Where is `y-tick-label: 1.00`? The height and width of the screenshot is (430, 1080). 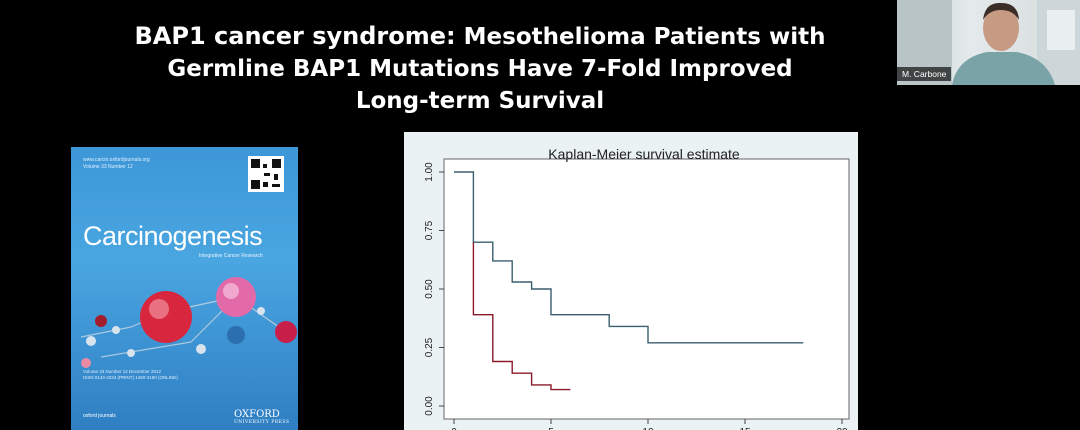
y-tick-label: 1.00 is located at coordinates (429, 172).